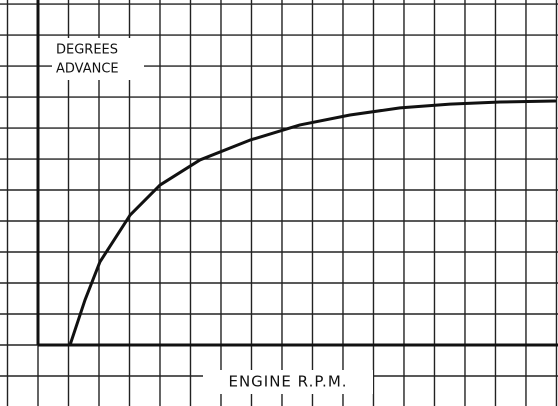  What do you see at coordinates (87, 69) in the screenshot?
I see `y-axis-label: ADVANCE` at bounding box center [87, 69].